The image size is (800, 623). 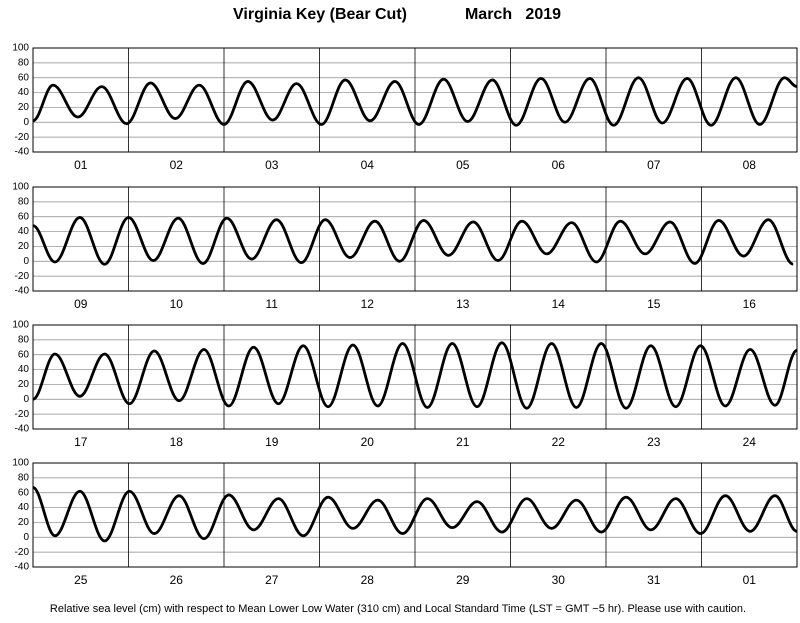 I want to click on x-tick-label: 28, so click(x=368, y=580).